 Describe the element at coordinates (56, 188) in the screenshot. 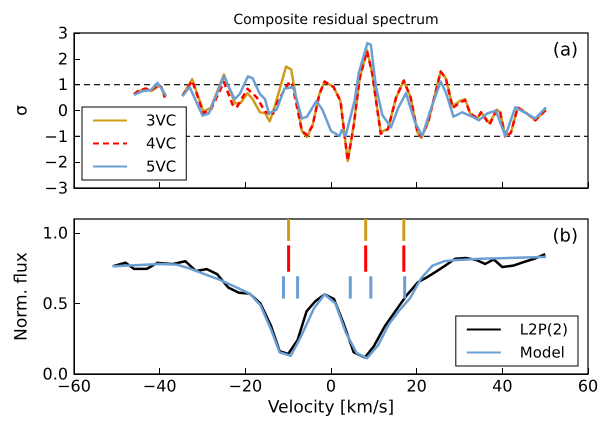

I see `y-tick-label: −3` at that location.